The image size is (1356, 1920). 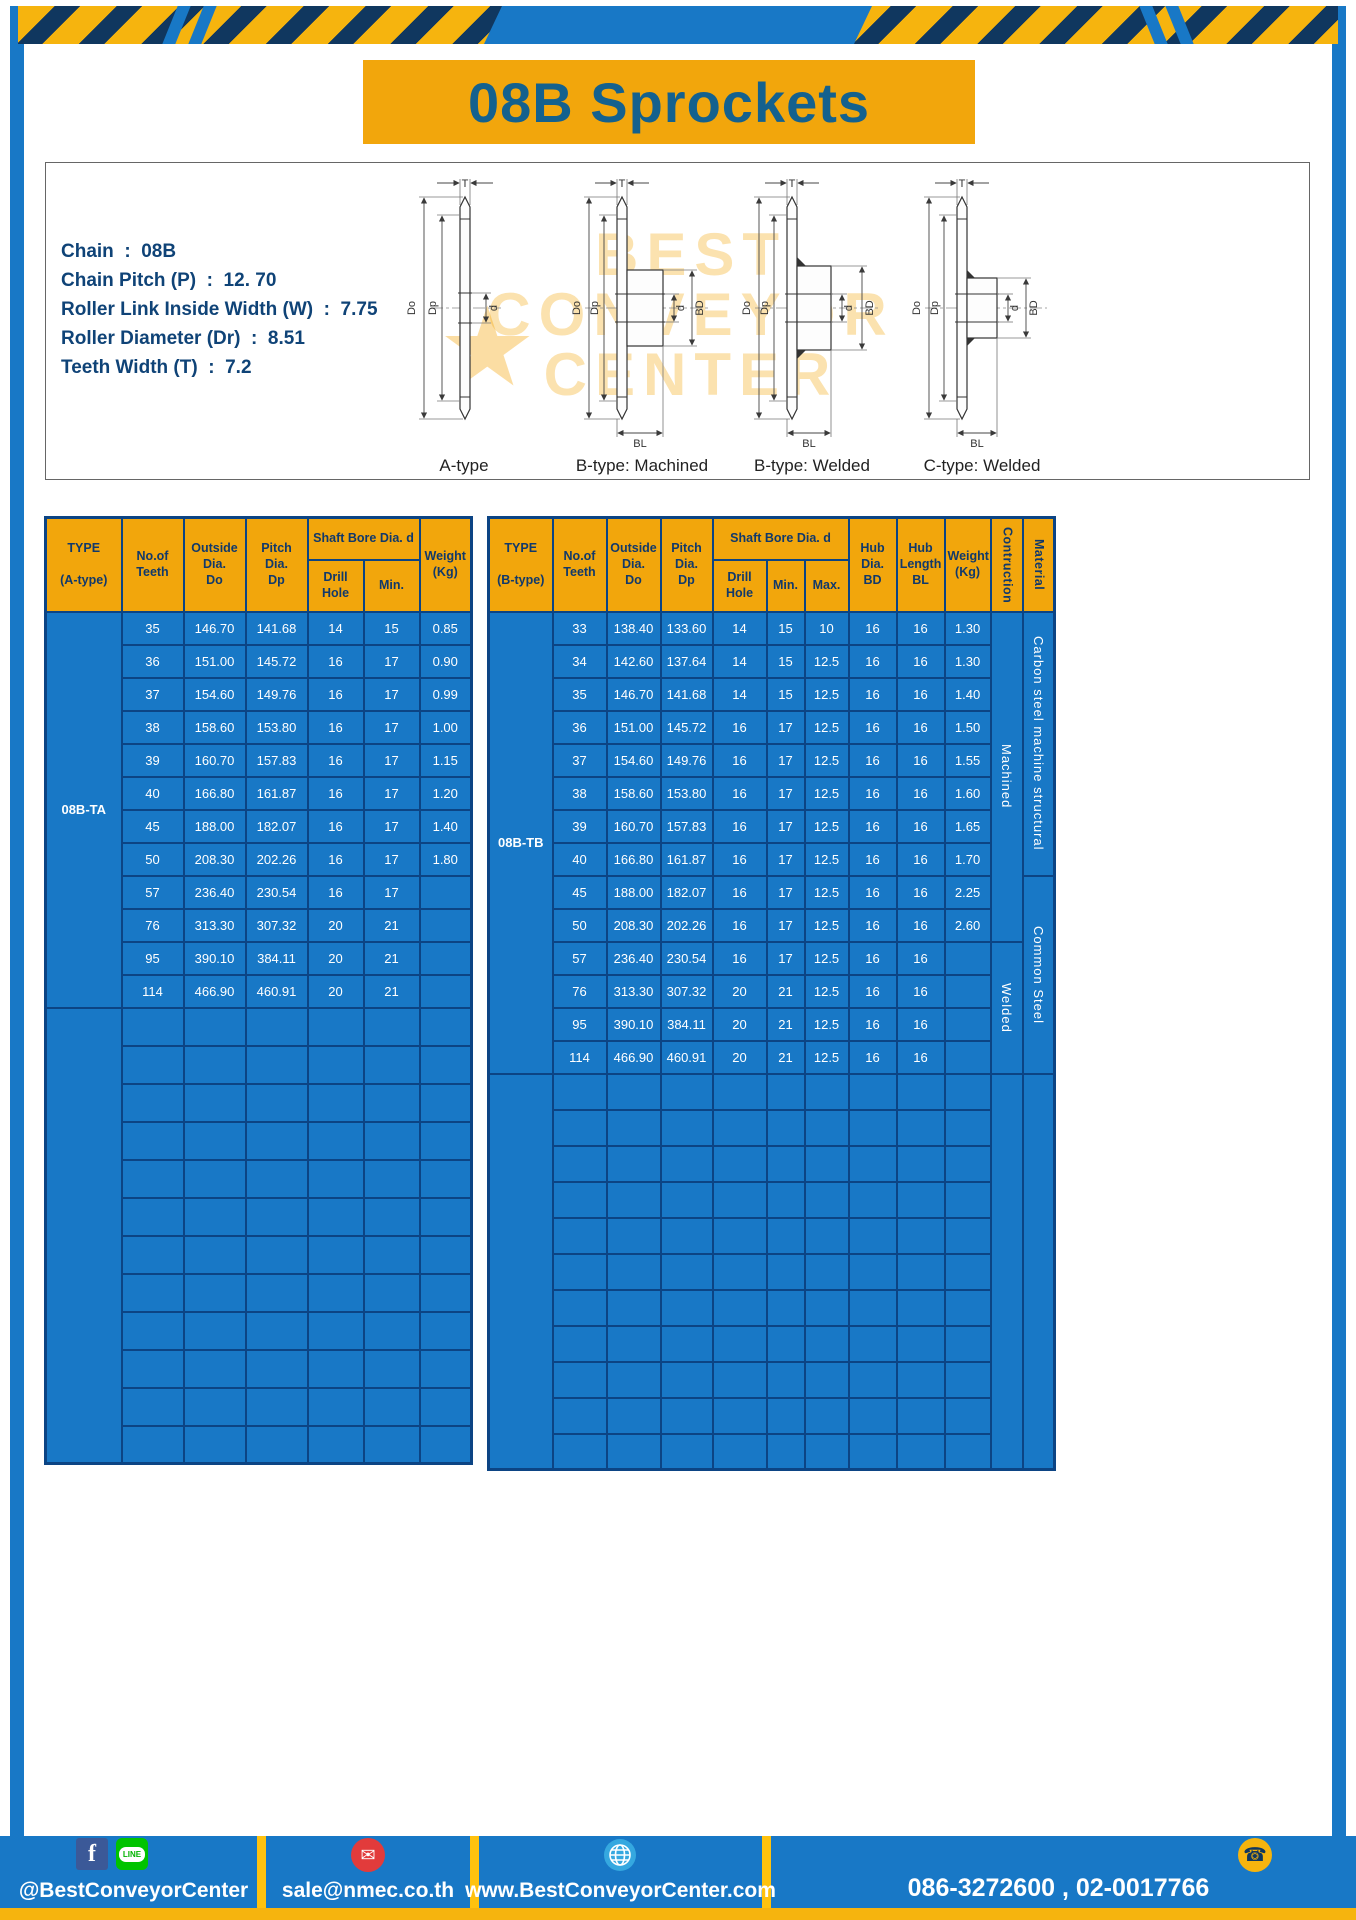 What do you see at coordinates (276, 628) in the screenshot?
I see `data-cell: 141.68` at bounding box center [276, 628].